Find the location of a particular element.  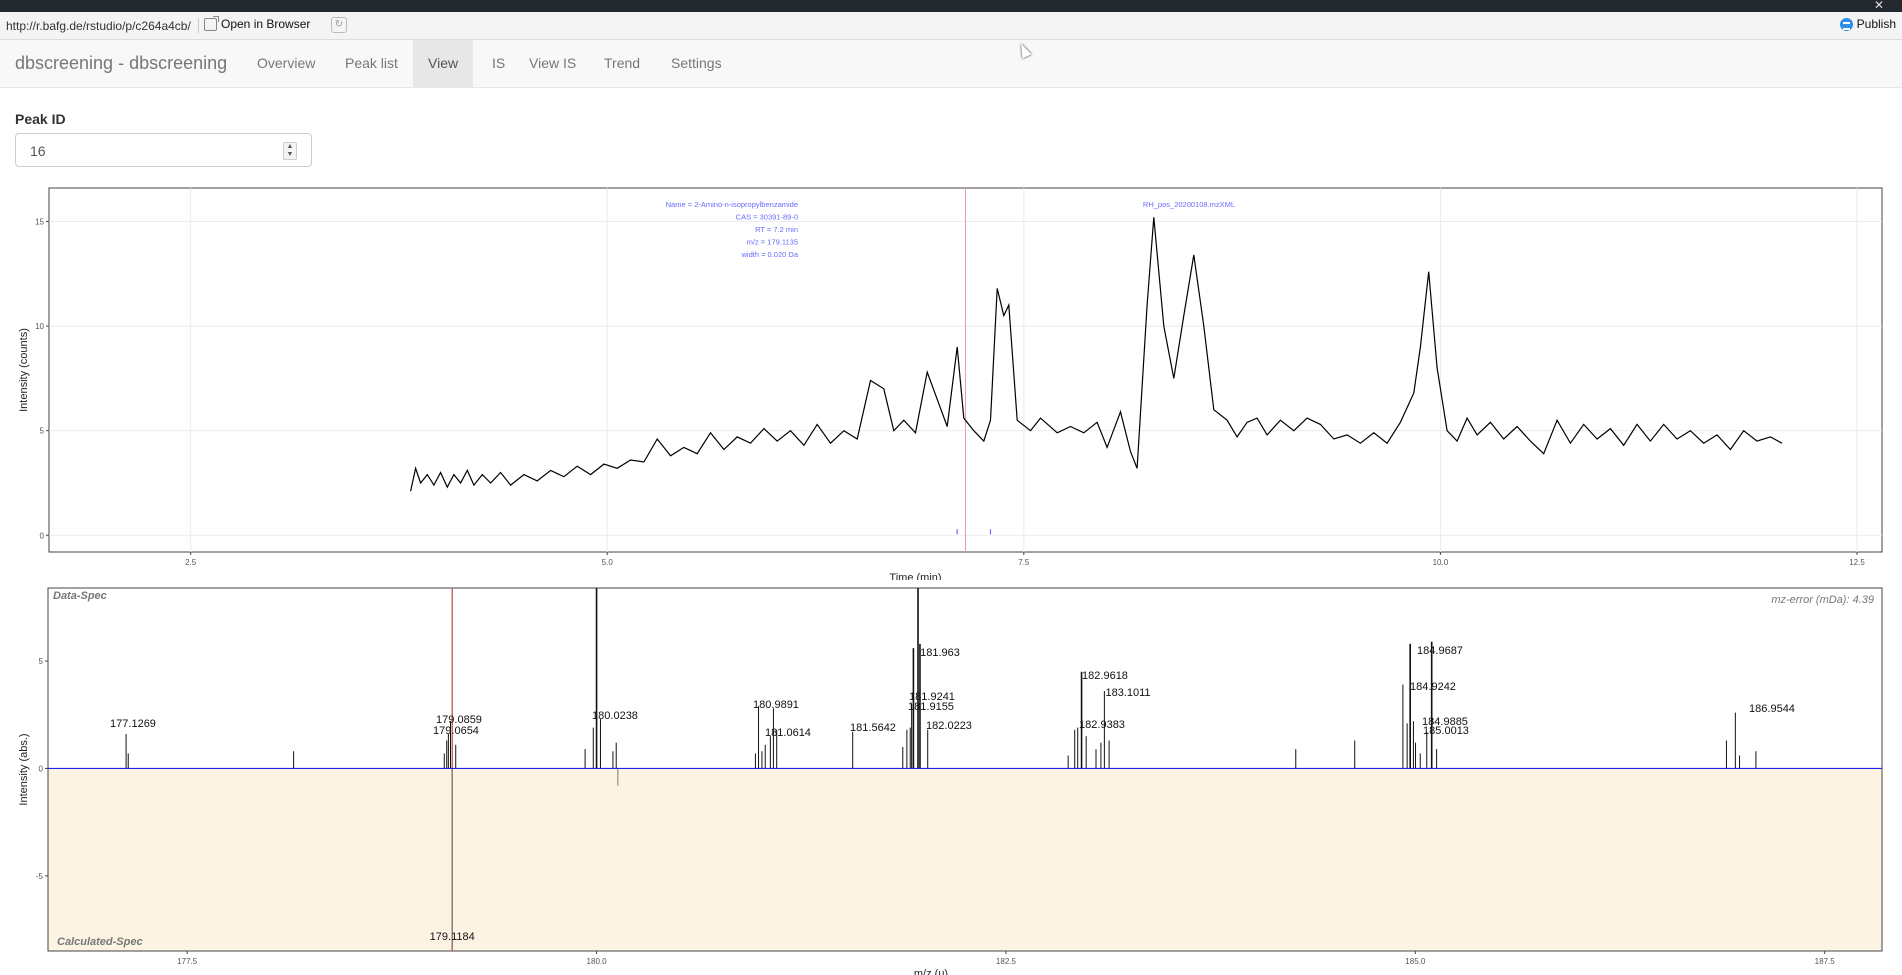

peak-label: 184.9885 is located at coordinates (1445, 722).